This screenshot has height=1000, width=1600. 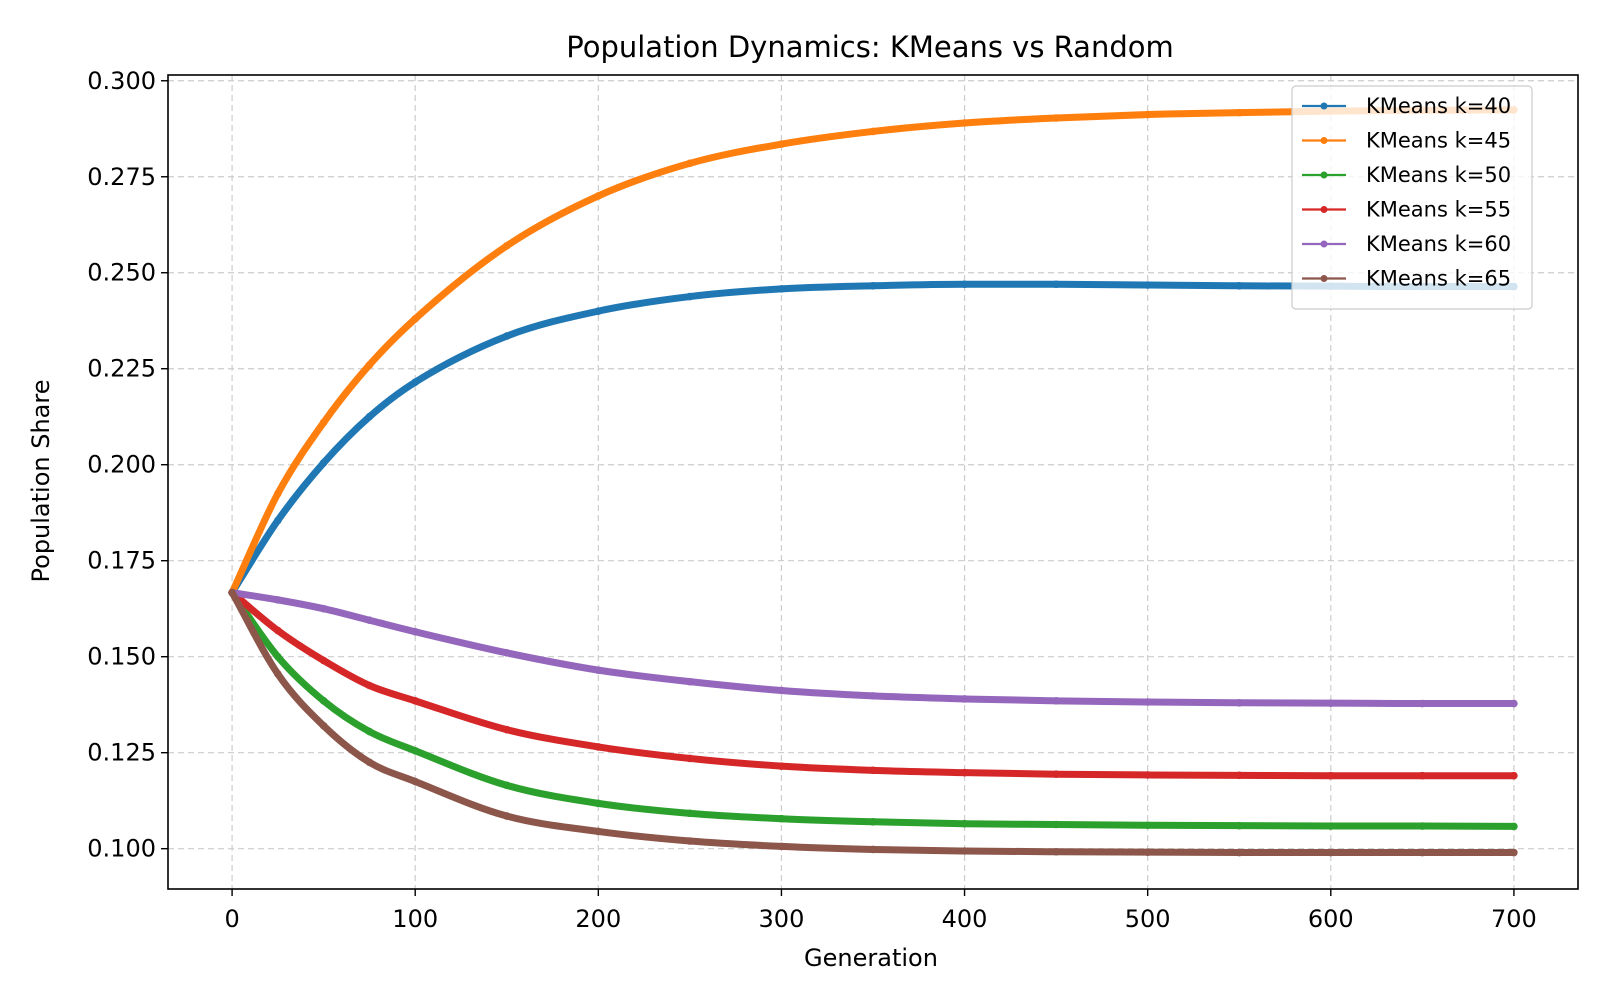 What do you see at coordinates (121, 465) in the screenshot?
I see `y-tick-label: 0.200` at bounding box center [121, 465].